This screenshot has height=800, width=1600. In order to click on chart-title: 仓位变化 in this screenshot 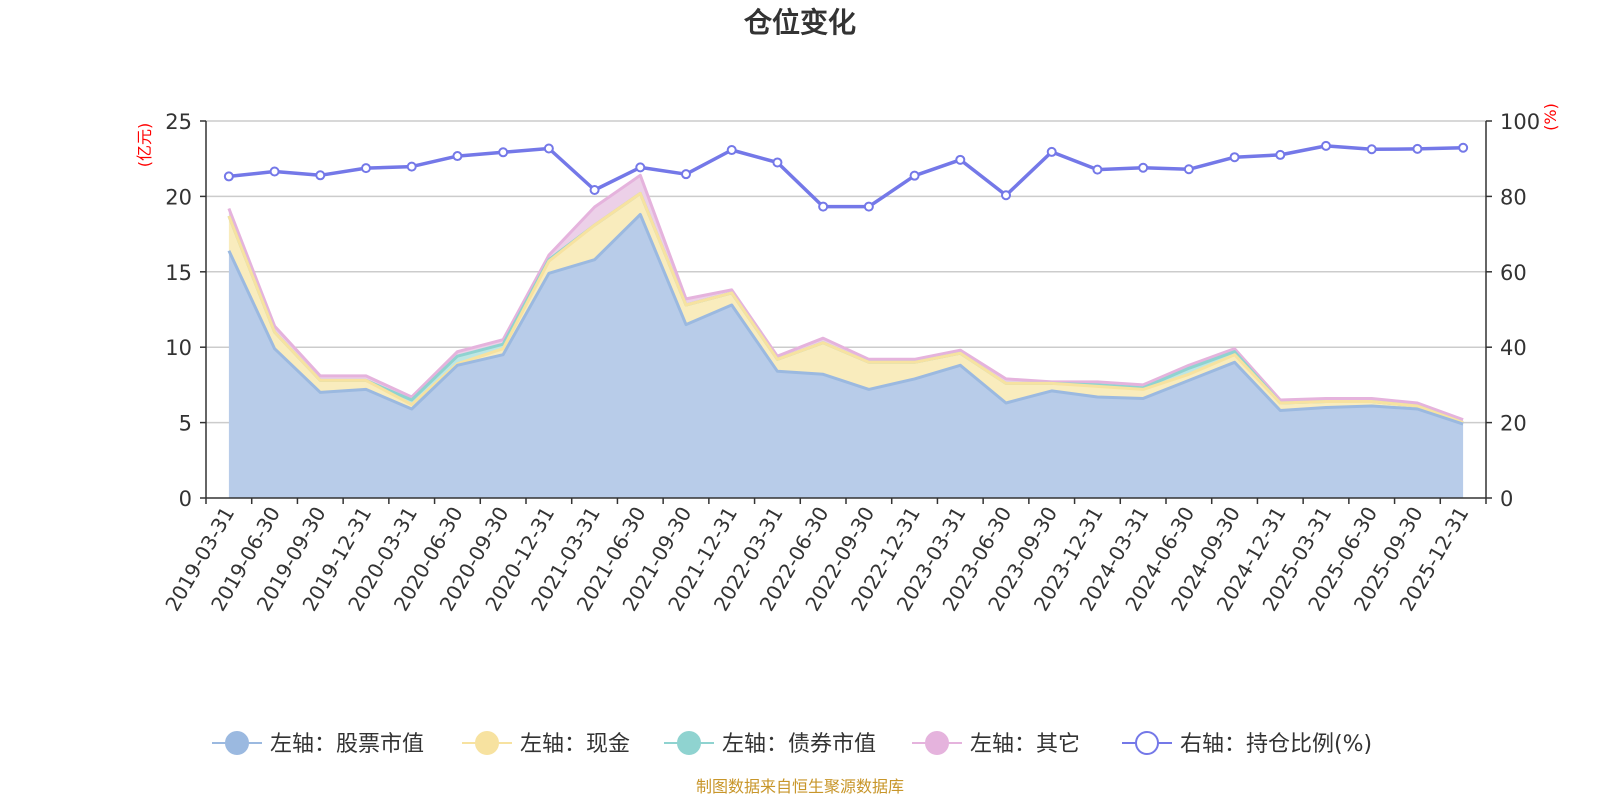, I will do `click(800, 22)`.